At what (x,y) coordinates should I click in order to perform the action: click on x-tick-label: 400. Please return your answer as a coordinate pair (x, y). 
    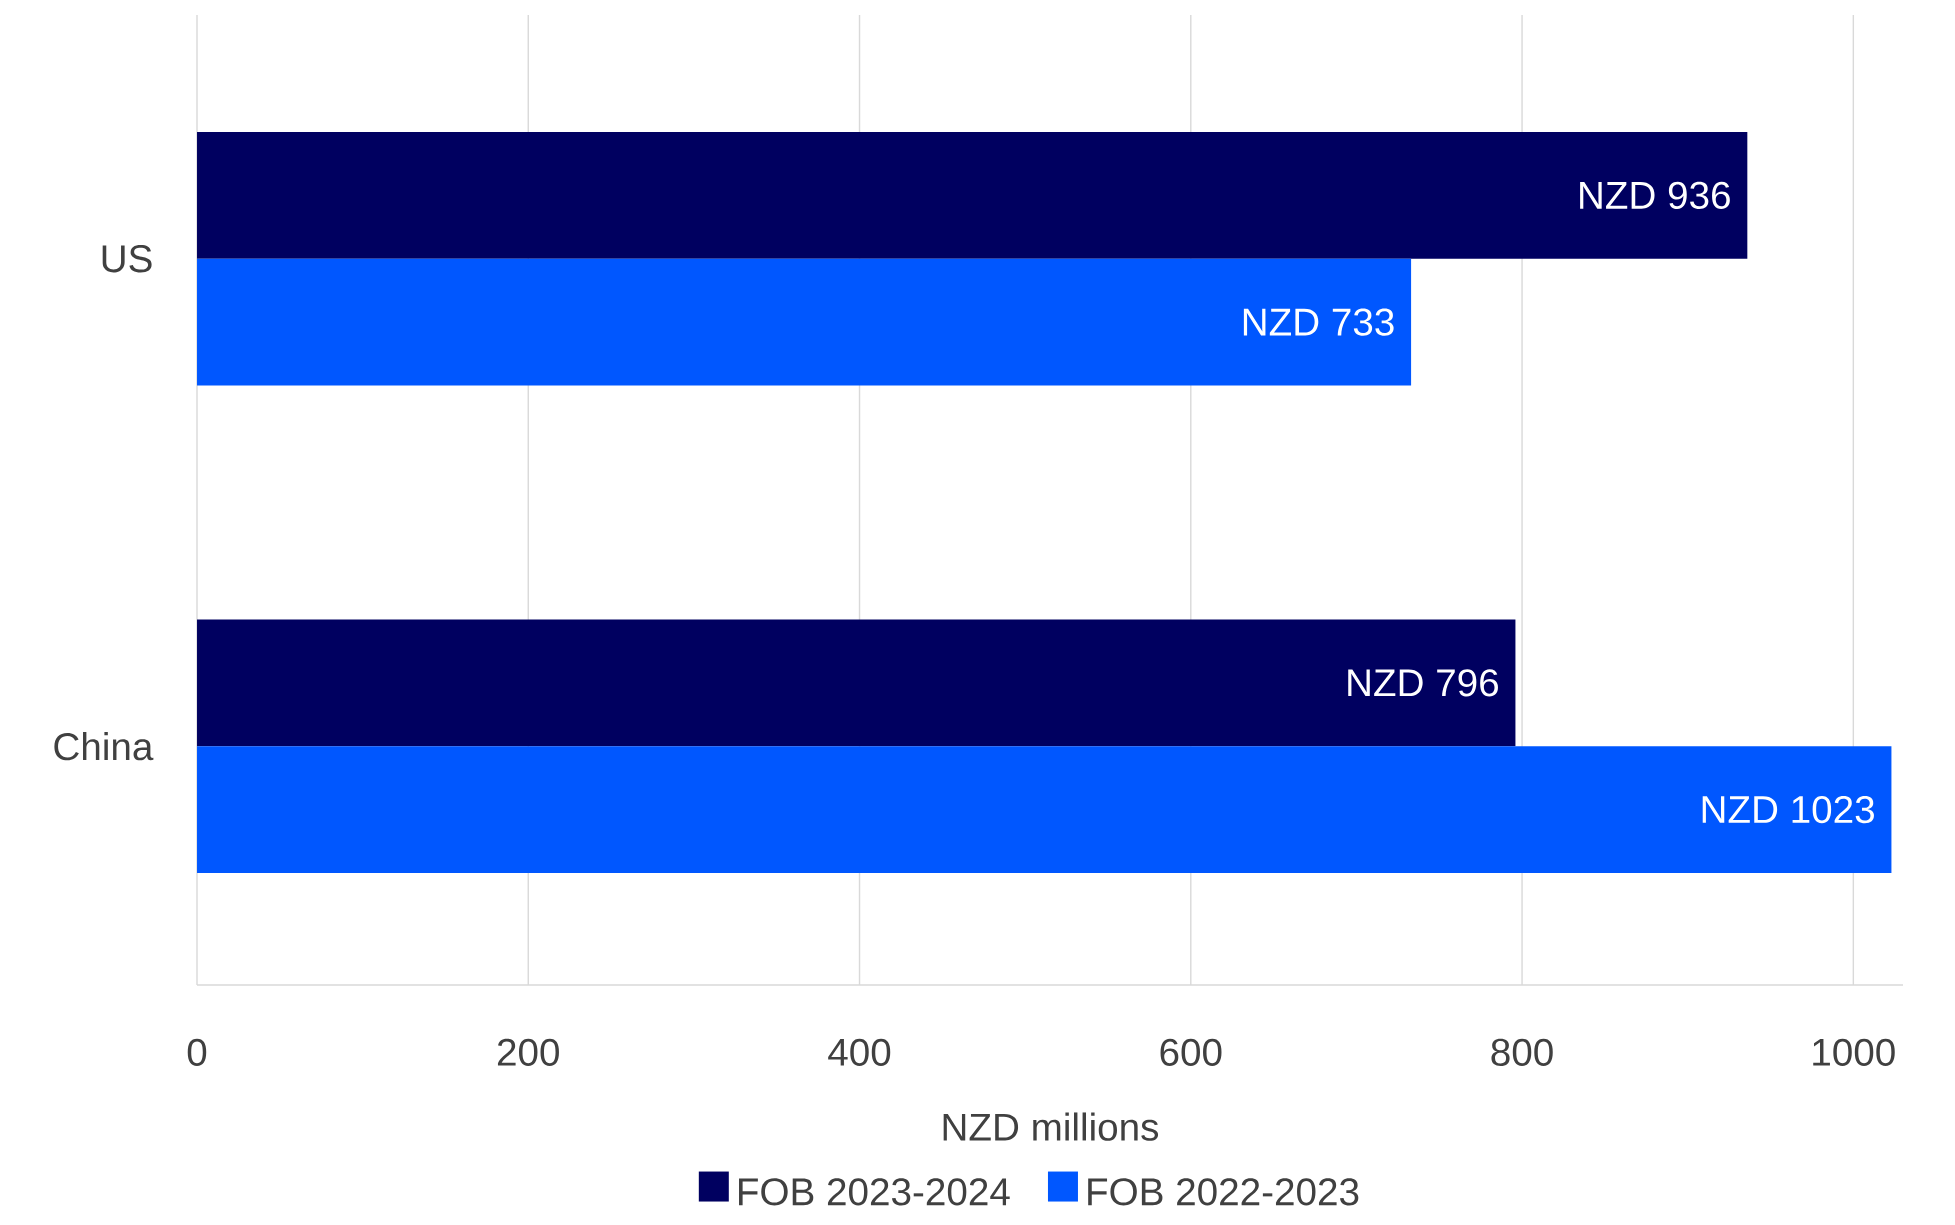
    Looking at the image, I should click on (859, 1052).